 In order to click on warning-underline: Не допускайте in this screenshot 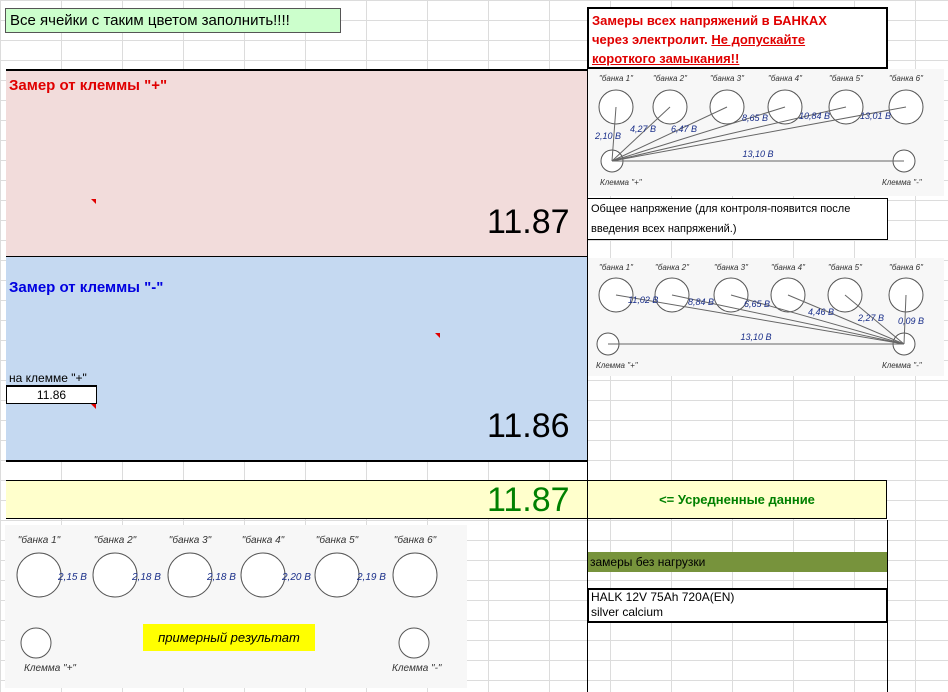, I will do `click(758, 39)`.